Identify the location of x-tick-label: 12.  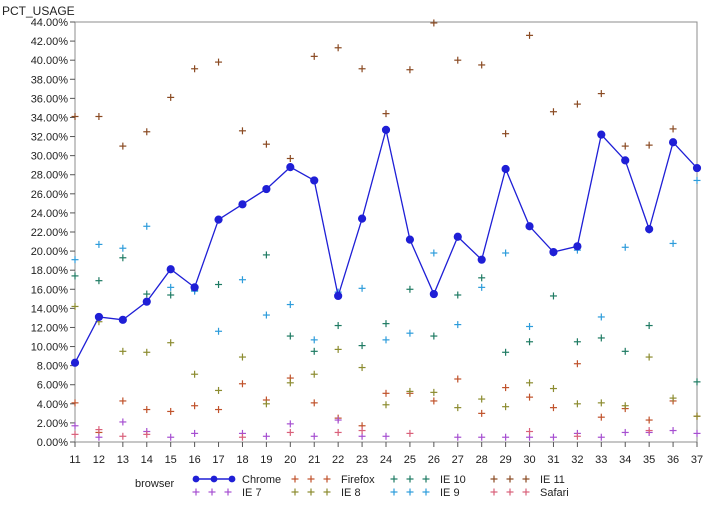
(99, 460).